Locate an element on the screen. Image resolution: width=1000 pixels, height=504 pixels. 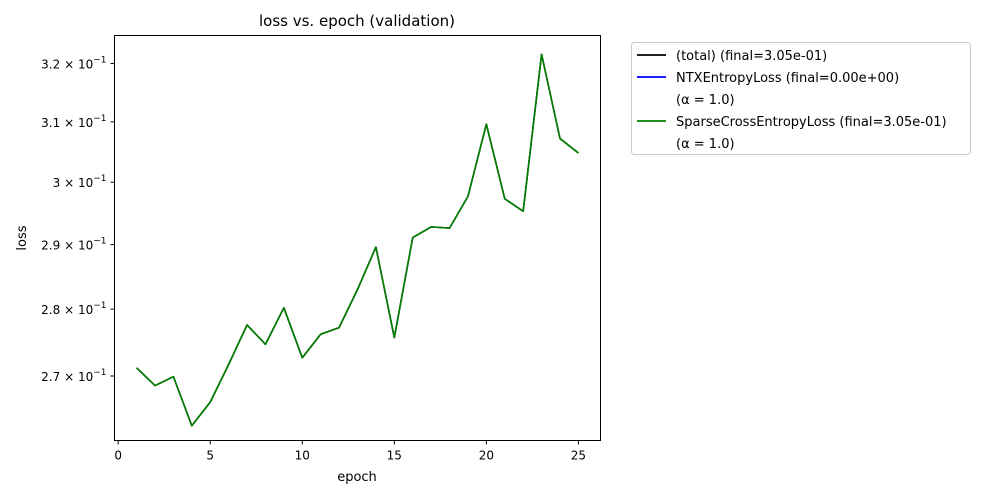
x-tick-label: 5 is located at coordinates (210, 456).